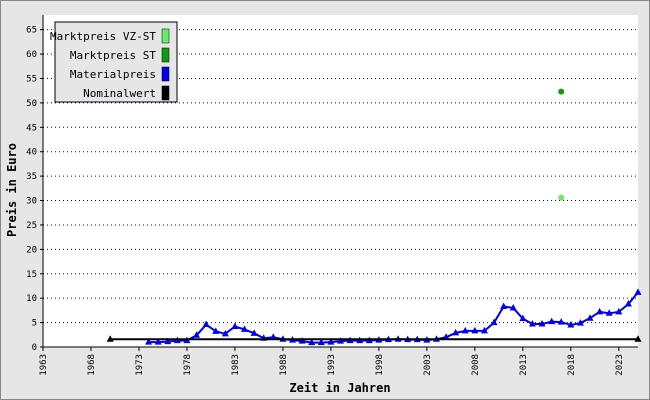 The image size is (650, 400). Describe the element at coordinates (31, 275) in the screenshot. I see `y-tick-label: 15` at that location.